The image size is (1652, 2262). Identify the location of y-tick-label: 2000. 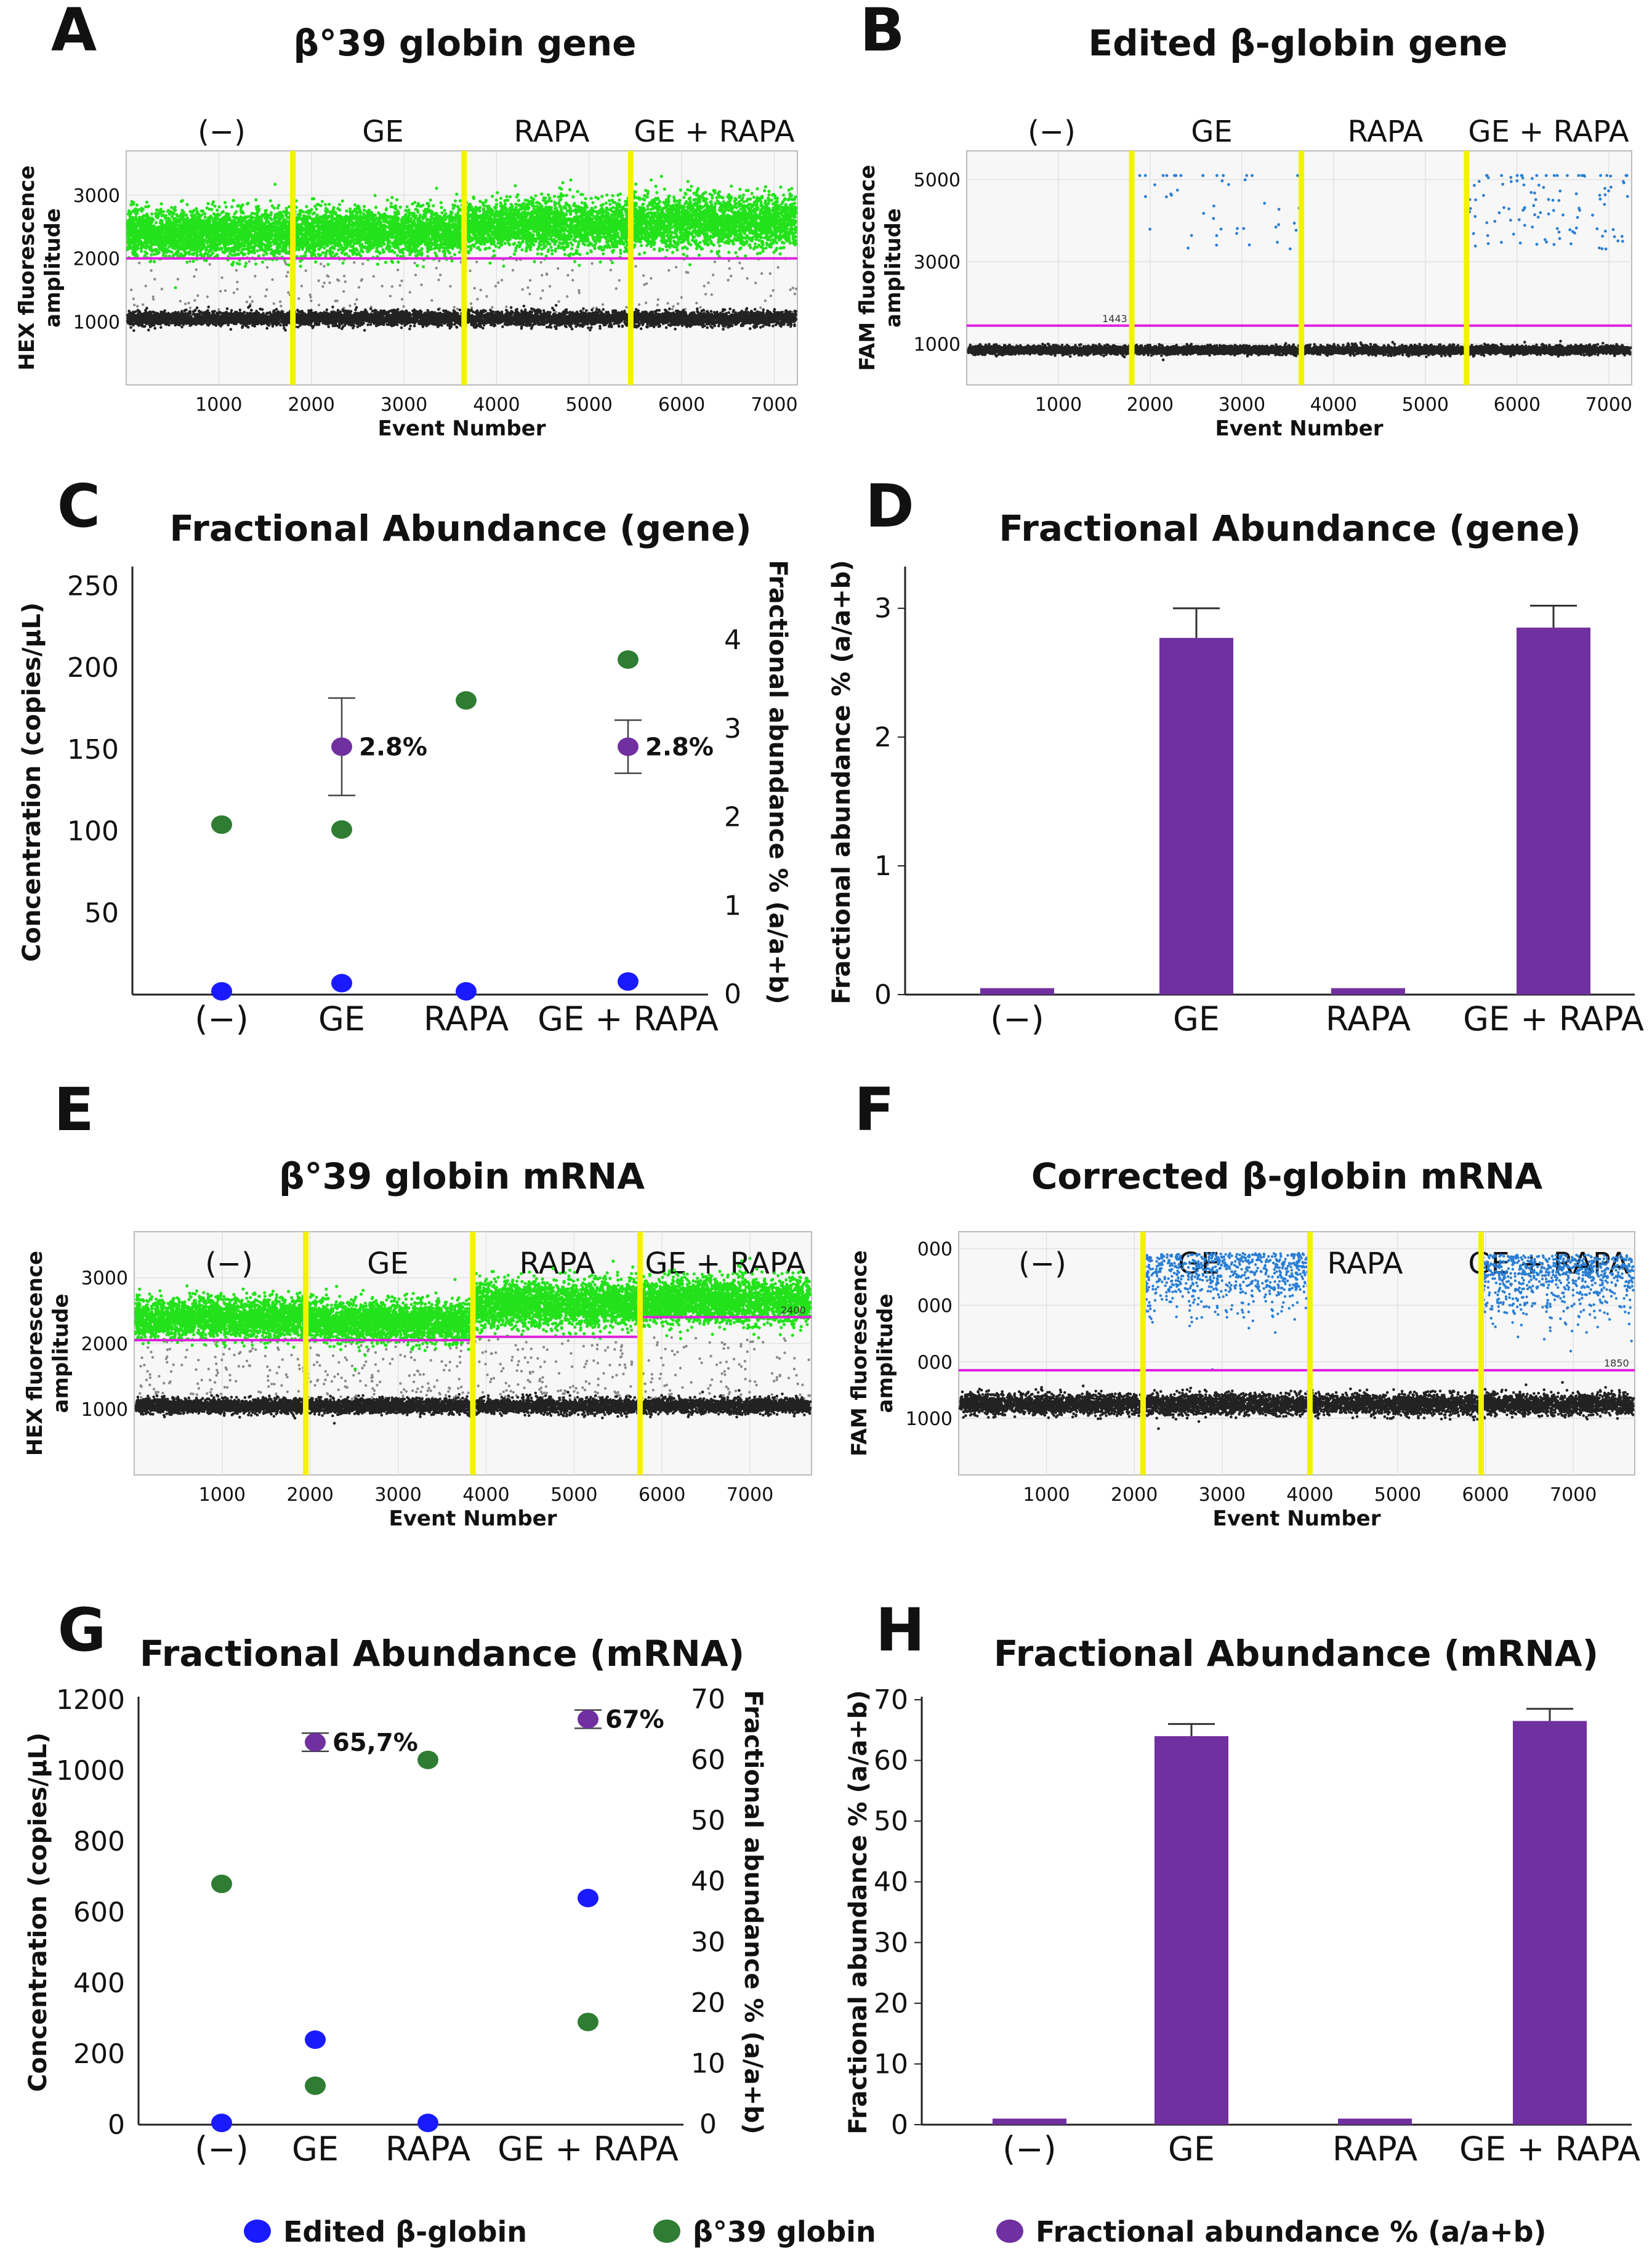
(104, 1344).